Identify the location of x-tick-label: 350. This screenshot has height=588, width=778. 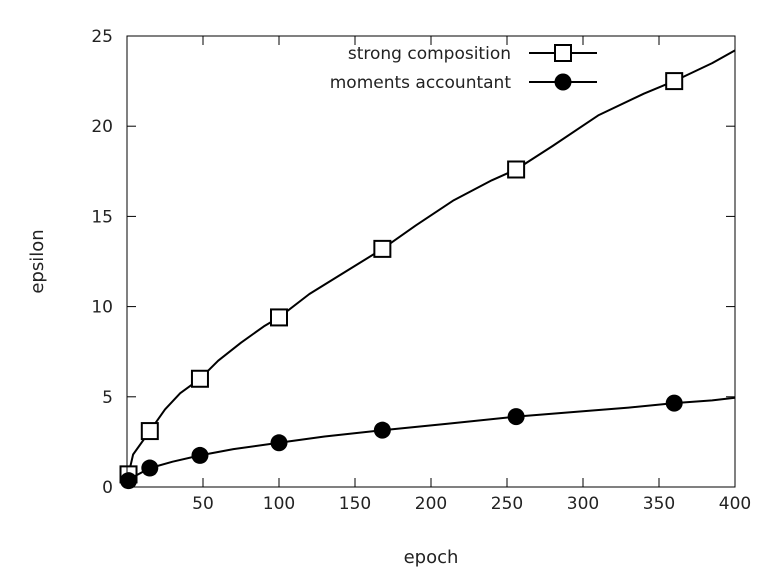
(659, 504).